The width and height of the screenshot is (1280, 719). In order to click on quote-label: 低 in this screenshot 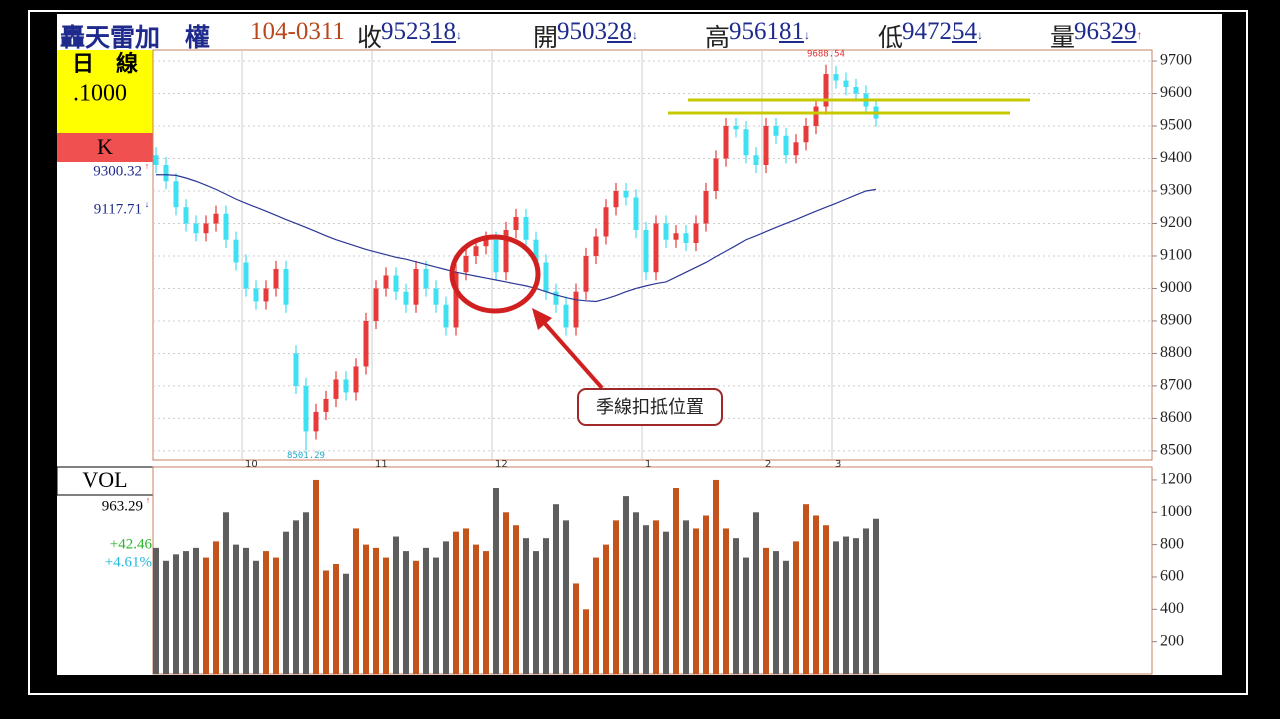, I will do `click(891, 38)`.